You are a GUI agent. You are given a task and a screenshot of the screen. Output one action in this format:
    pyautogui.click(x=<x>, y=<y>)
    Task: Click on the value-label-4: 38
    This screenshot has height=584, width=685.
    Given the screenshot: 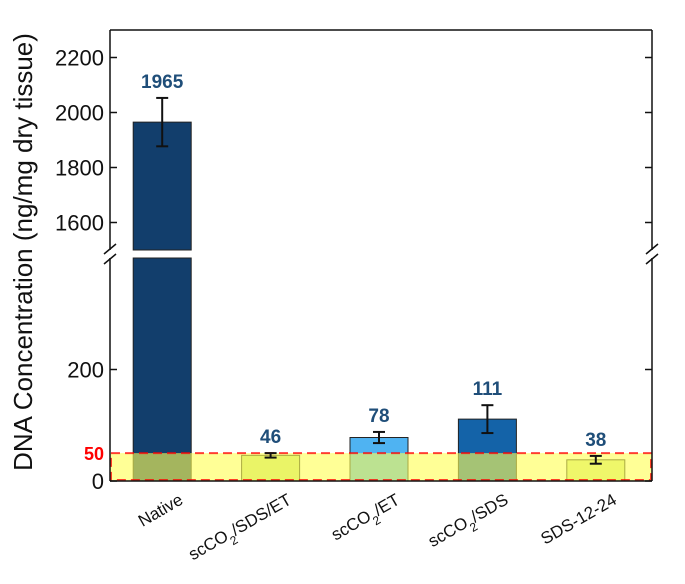 What is the action you would take?
    pyautogui.click(x=595, y=440)
    